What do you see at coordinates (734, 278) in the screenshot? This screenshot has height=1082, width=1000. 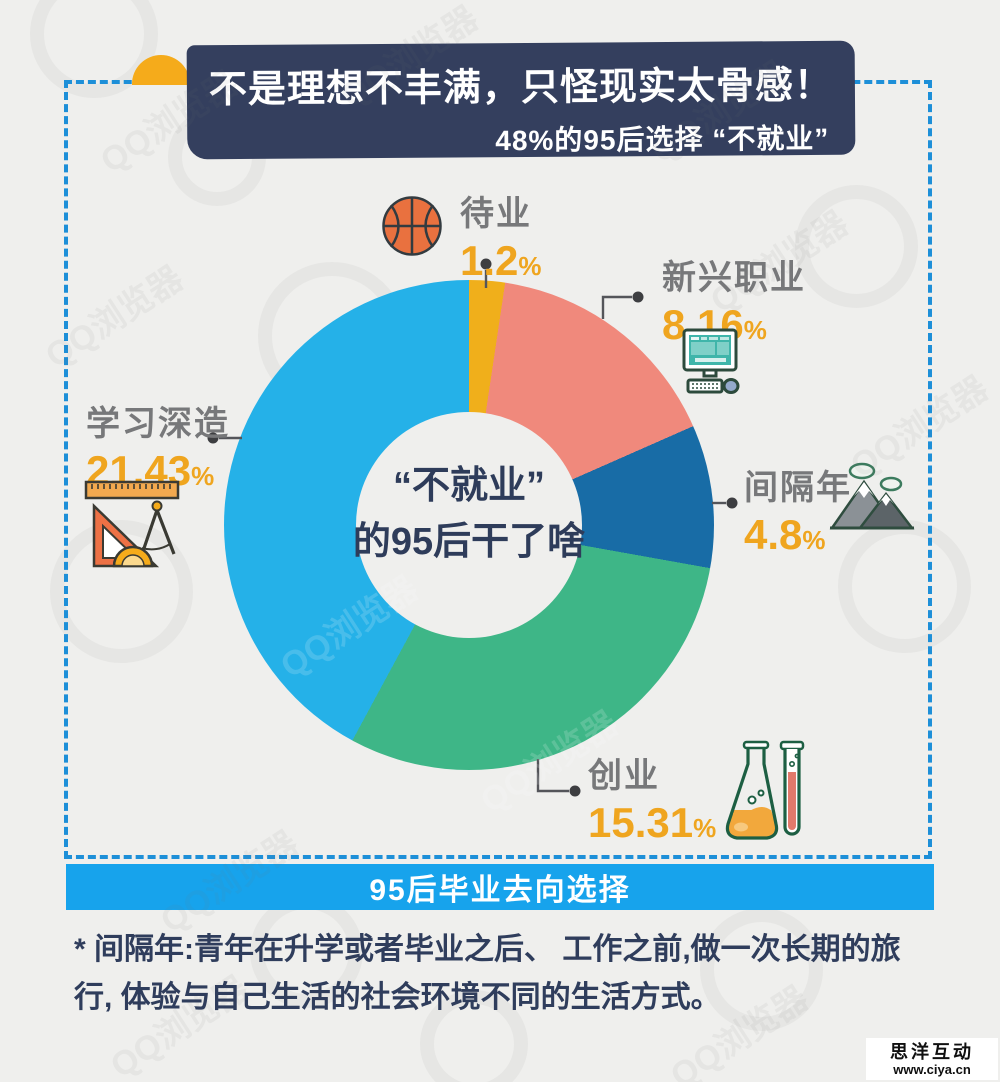 I see `slice-label: 新兴职业` at bounding box center [734, 278].